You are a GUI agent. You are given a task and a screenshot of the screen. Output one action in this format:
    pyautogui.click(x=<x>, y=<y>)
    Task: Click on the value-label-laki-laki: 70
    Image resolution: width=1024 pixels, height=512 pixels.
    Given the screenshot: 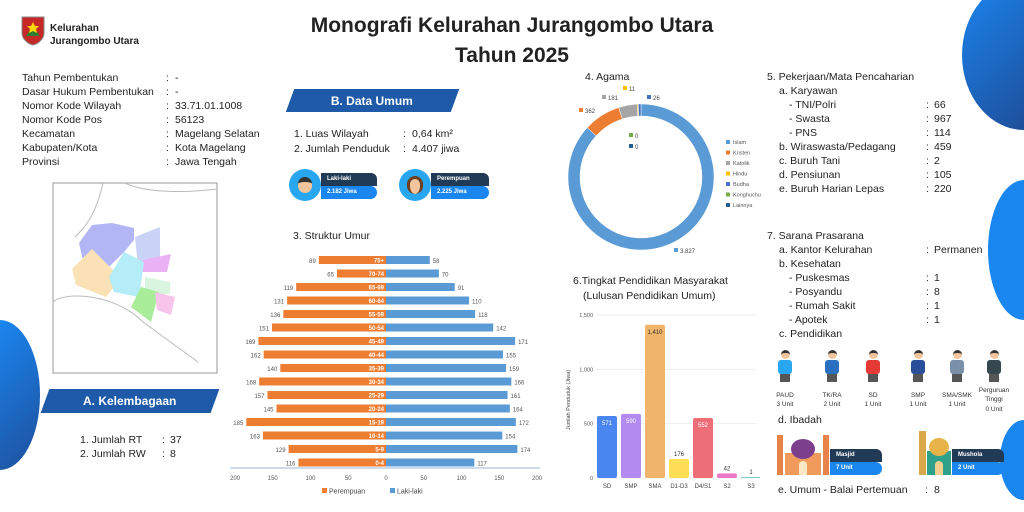 What is the action you would take?
    pyautogui.click(x=445, y=276)
    